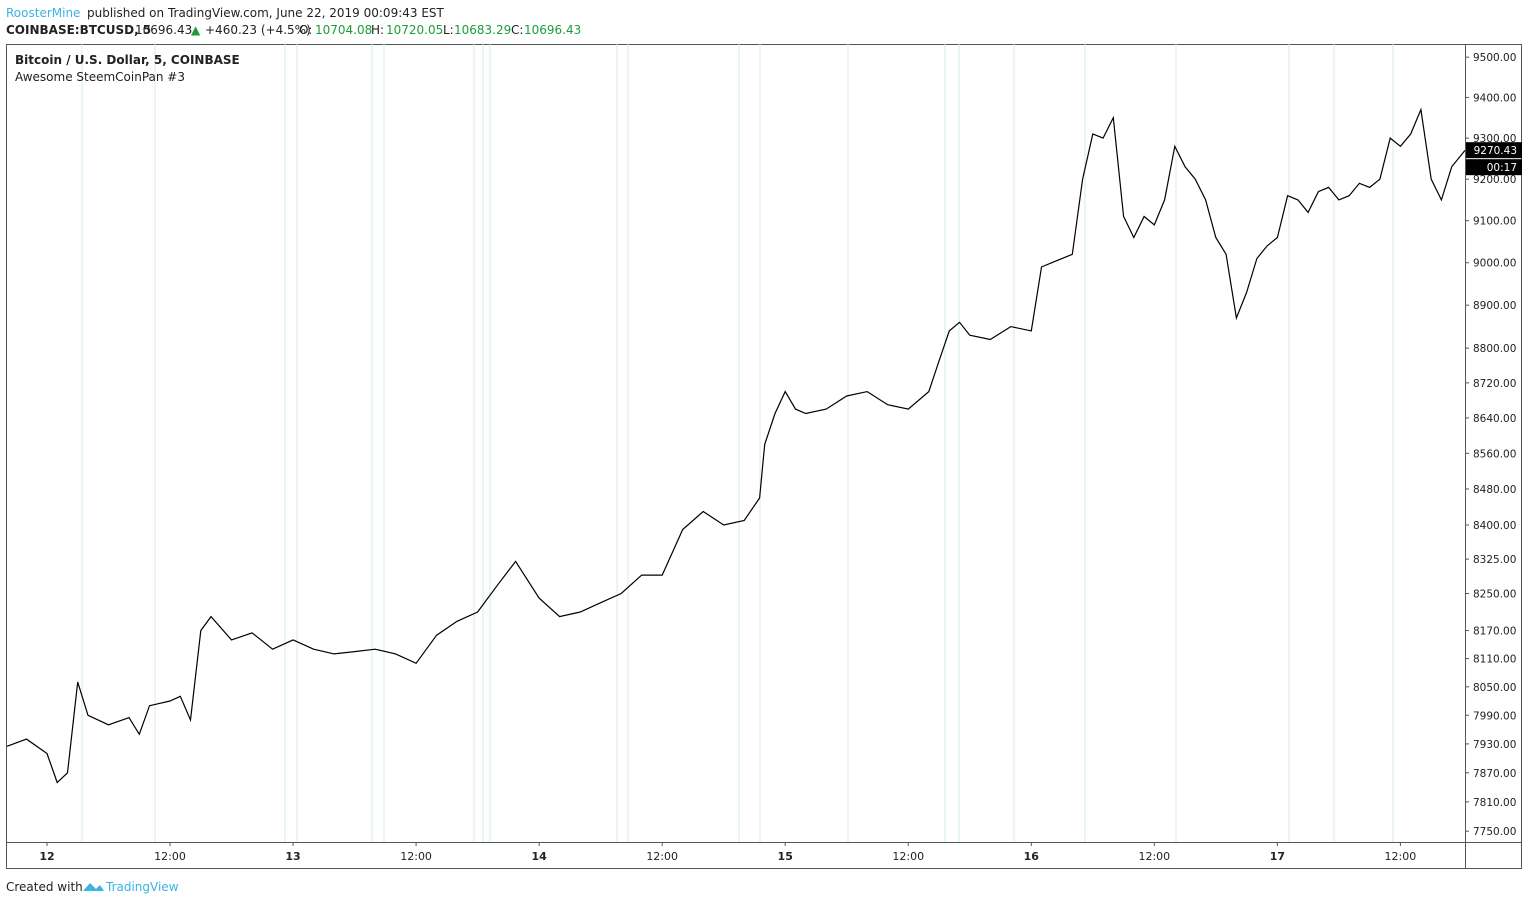  What do you see at coordinates (1494, 660) in the screenshot?
I see `y-tick-label: 8110.00` at bounding box center [1494, 660].